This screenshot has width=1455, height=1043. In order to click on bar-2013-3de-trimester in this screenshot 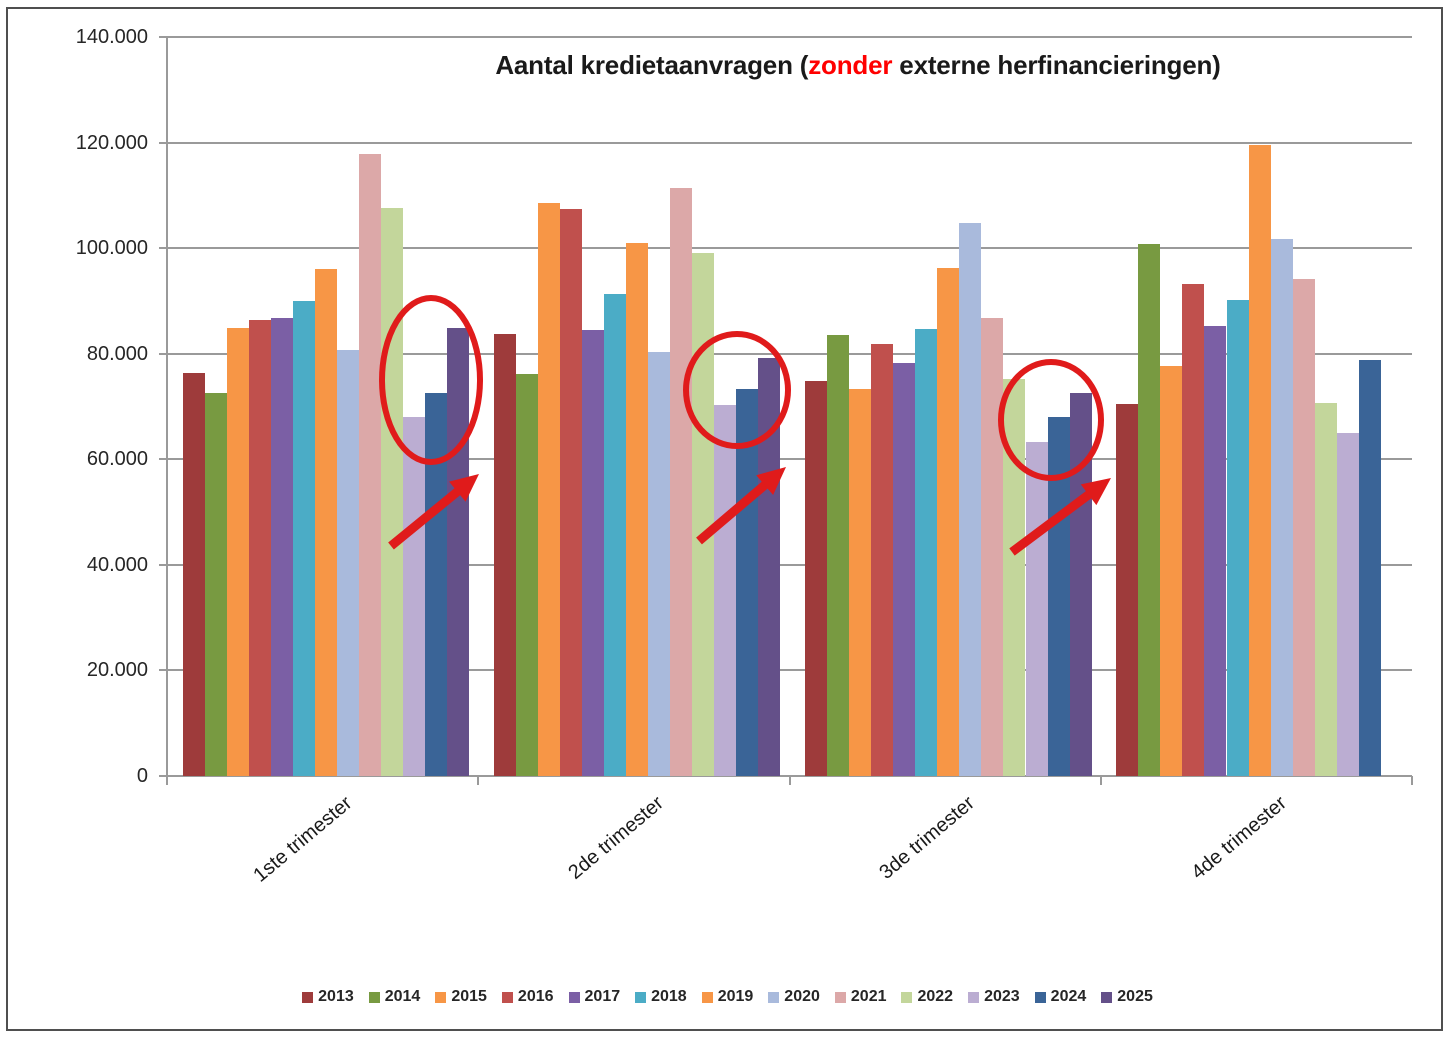, I will do `click(816, 578)`.